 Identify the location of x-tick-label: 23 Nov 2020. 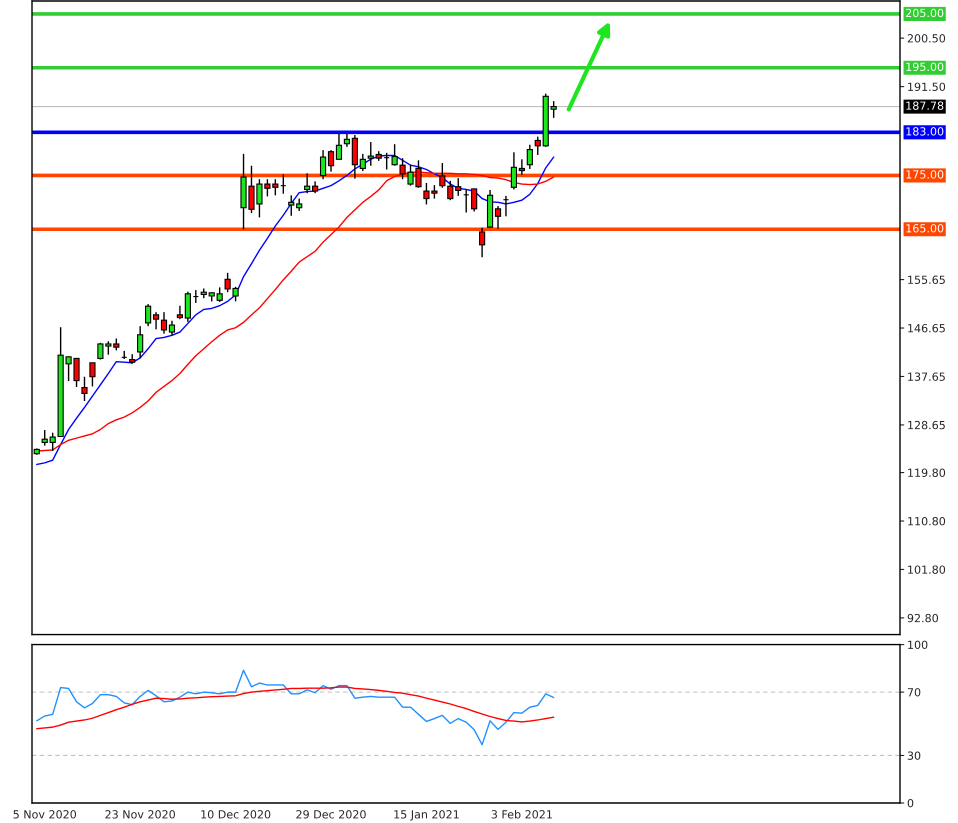
(140, 814).